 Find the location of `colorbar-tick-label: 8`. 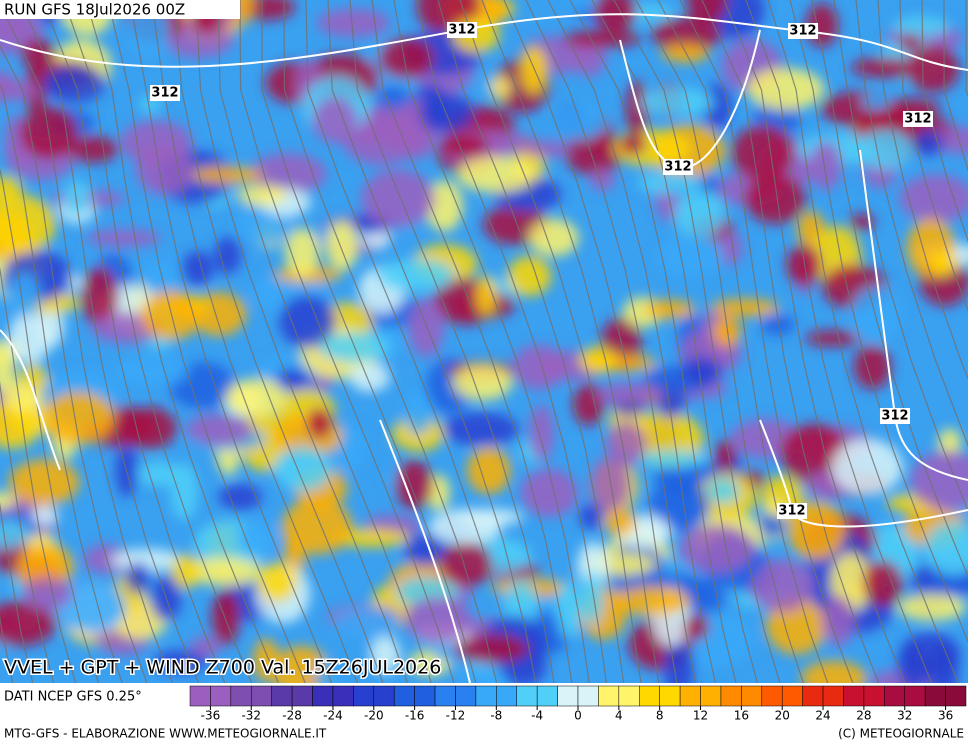

colorbar-tick-label: 8 is located at coordinates (660, 716).